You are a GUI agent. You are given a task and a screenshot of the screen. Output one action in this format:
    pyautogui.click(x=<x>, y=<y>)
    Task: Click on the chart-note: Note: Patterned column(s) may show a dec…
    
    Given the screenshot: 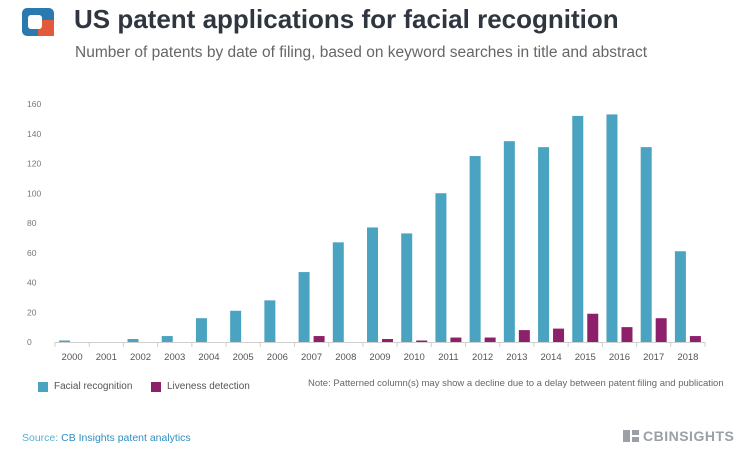 What is the action you would take?
    pyautogui.click(x=516, y=383)
    